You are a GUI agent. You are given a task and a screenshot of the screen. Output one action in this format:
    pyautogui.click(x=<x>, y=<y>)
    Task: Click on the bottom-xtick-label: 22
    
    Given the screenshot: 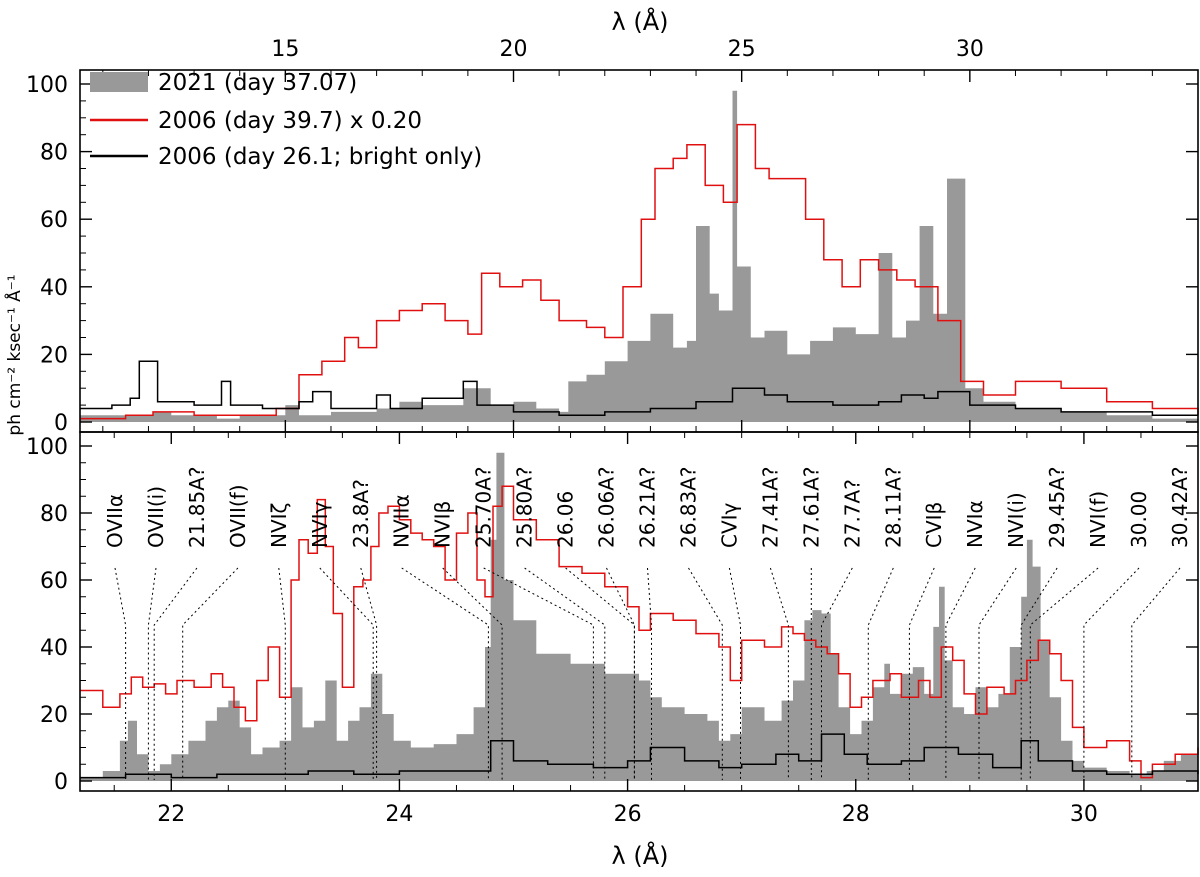 What is the action you would take?
    pyautogui.click(x=171, y=814)
    